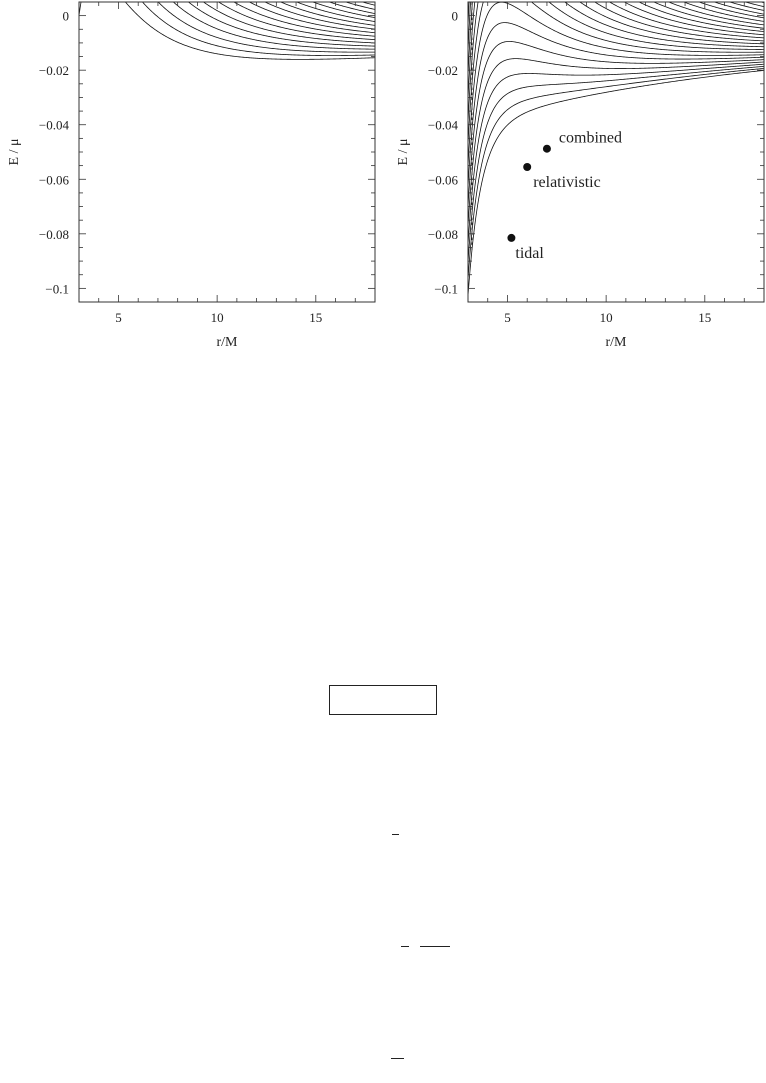 The image size is (766, 1083). I want to click on left-curves, so click(227, 30).